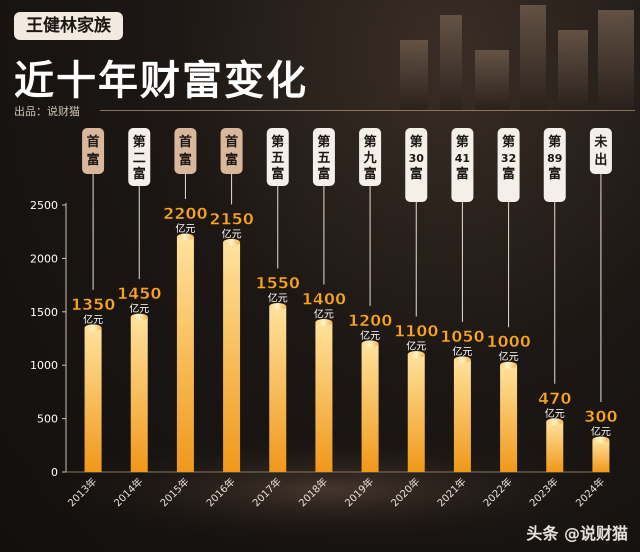  I want to click on value-label: 1000, so click(508, 341).